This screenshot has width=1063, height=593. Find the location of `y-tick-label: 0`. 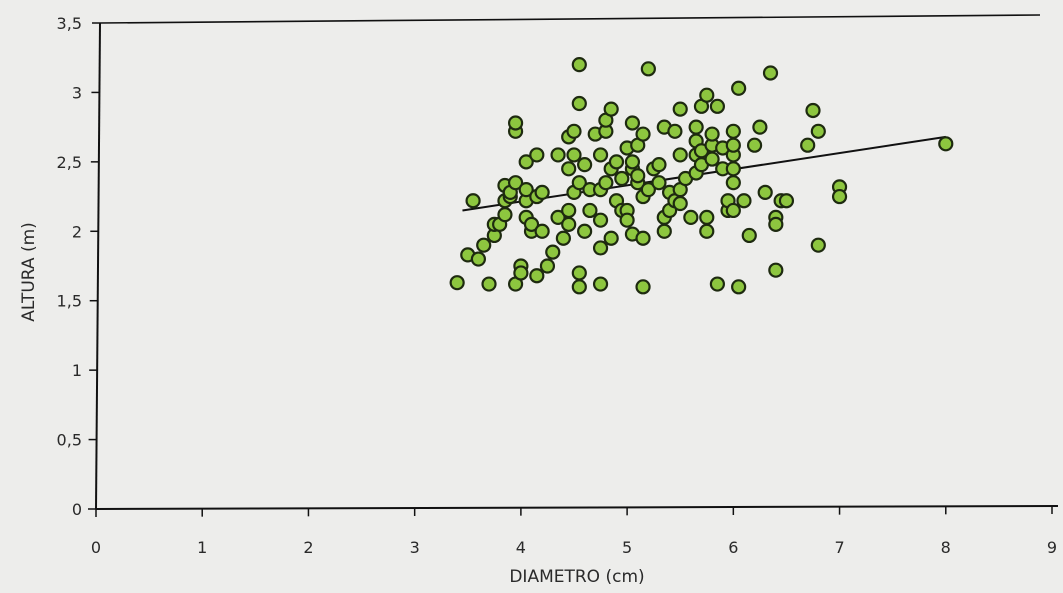

y-tick-label: 0 is located at coordinates (77, 509).